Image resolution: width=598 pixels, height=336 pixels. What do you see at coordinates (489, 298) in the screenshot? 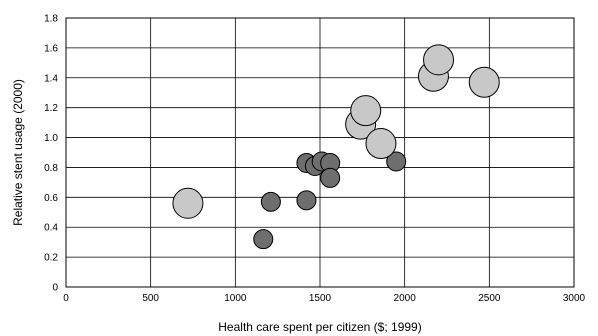
I see `x-tick-label: 2500` at bounding box center [489, 298].